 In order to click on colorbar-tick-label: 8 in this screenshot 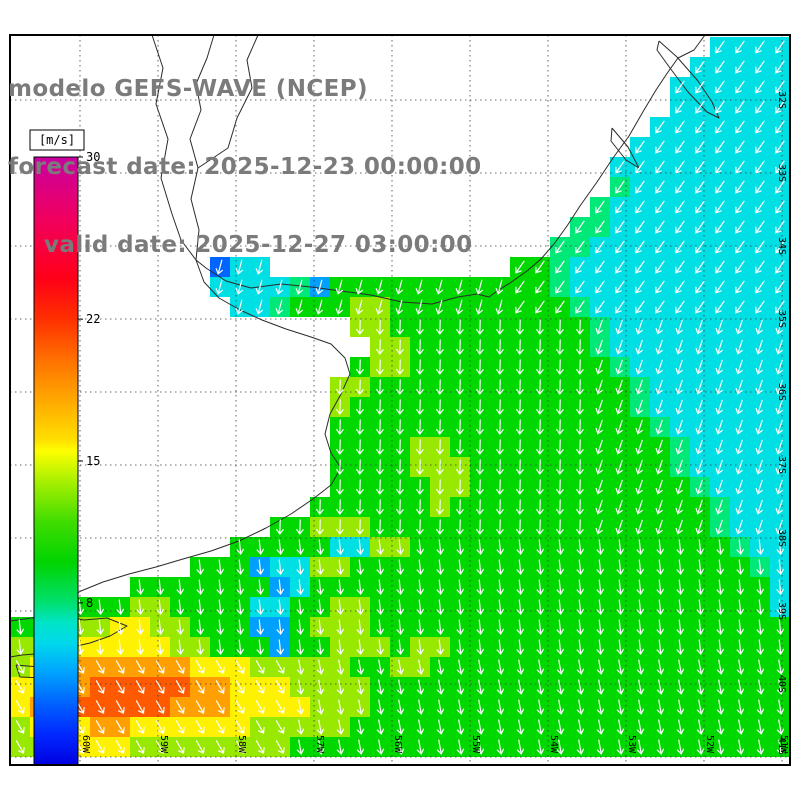, I will do `click(89, 603)`.